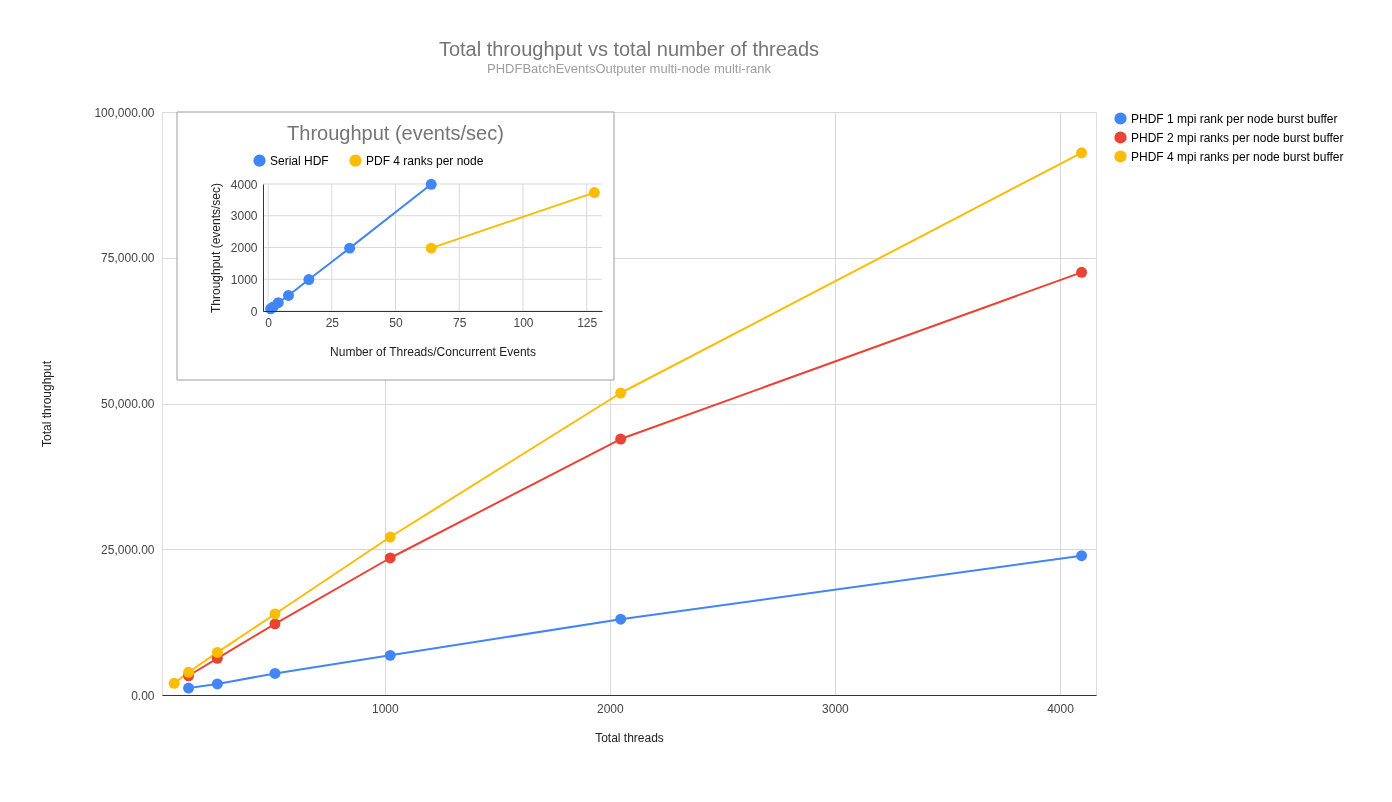  I want to click on y-axis-title: Total throughput, so click(47, 404).